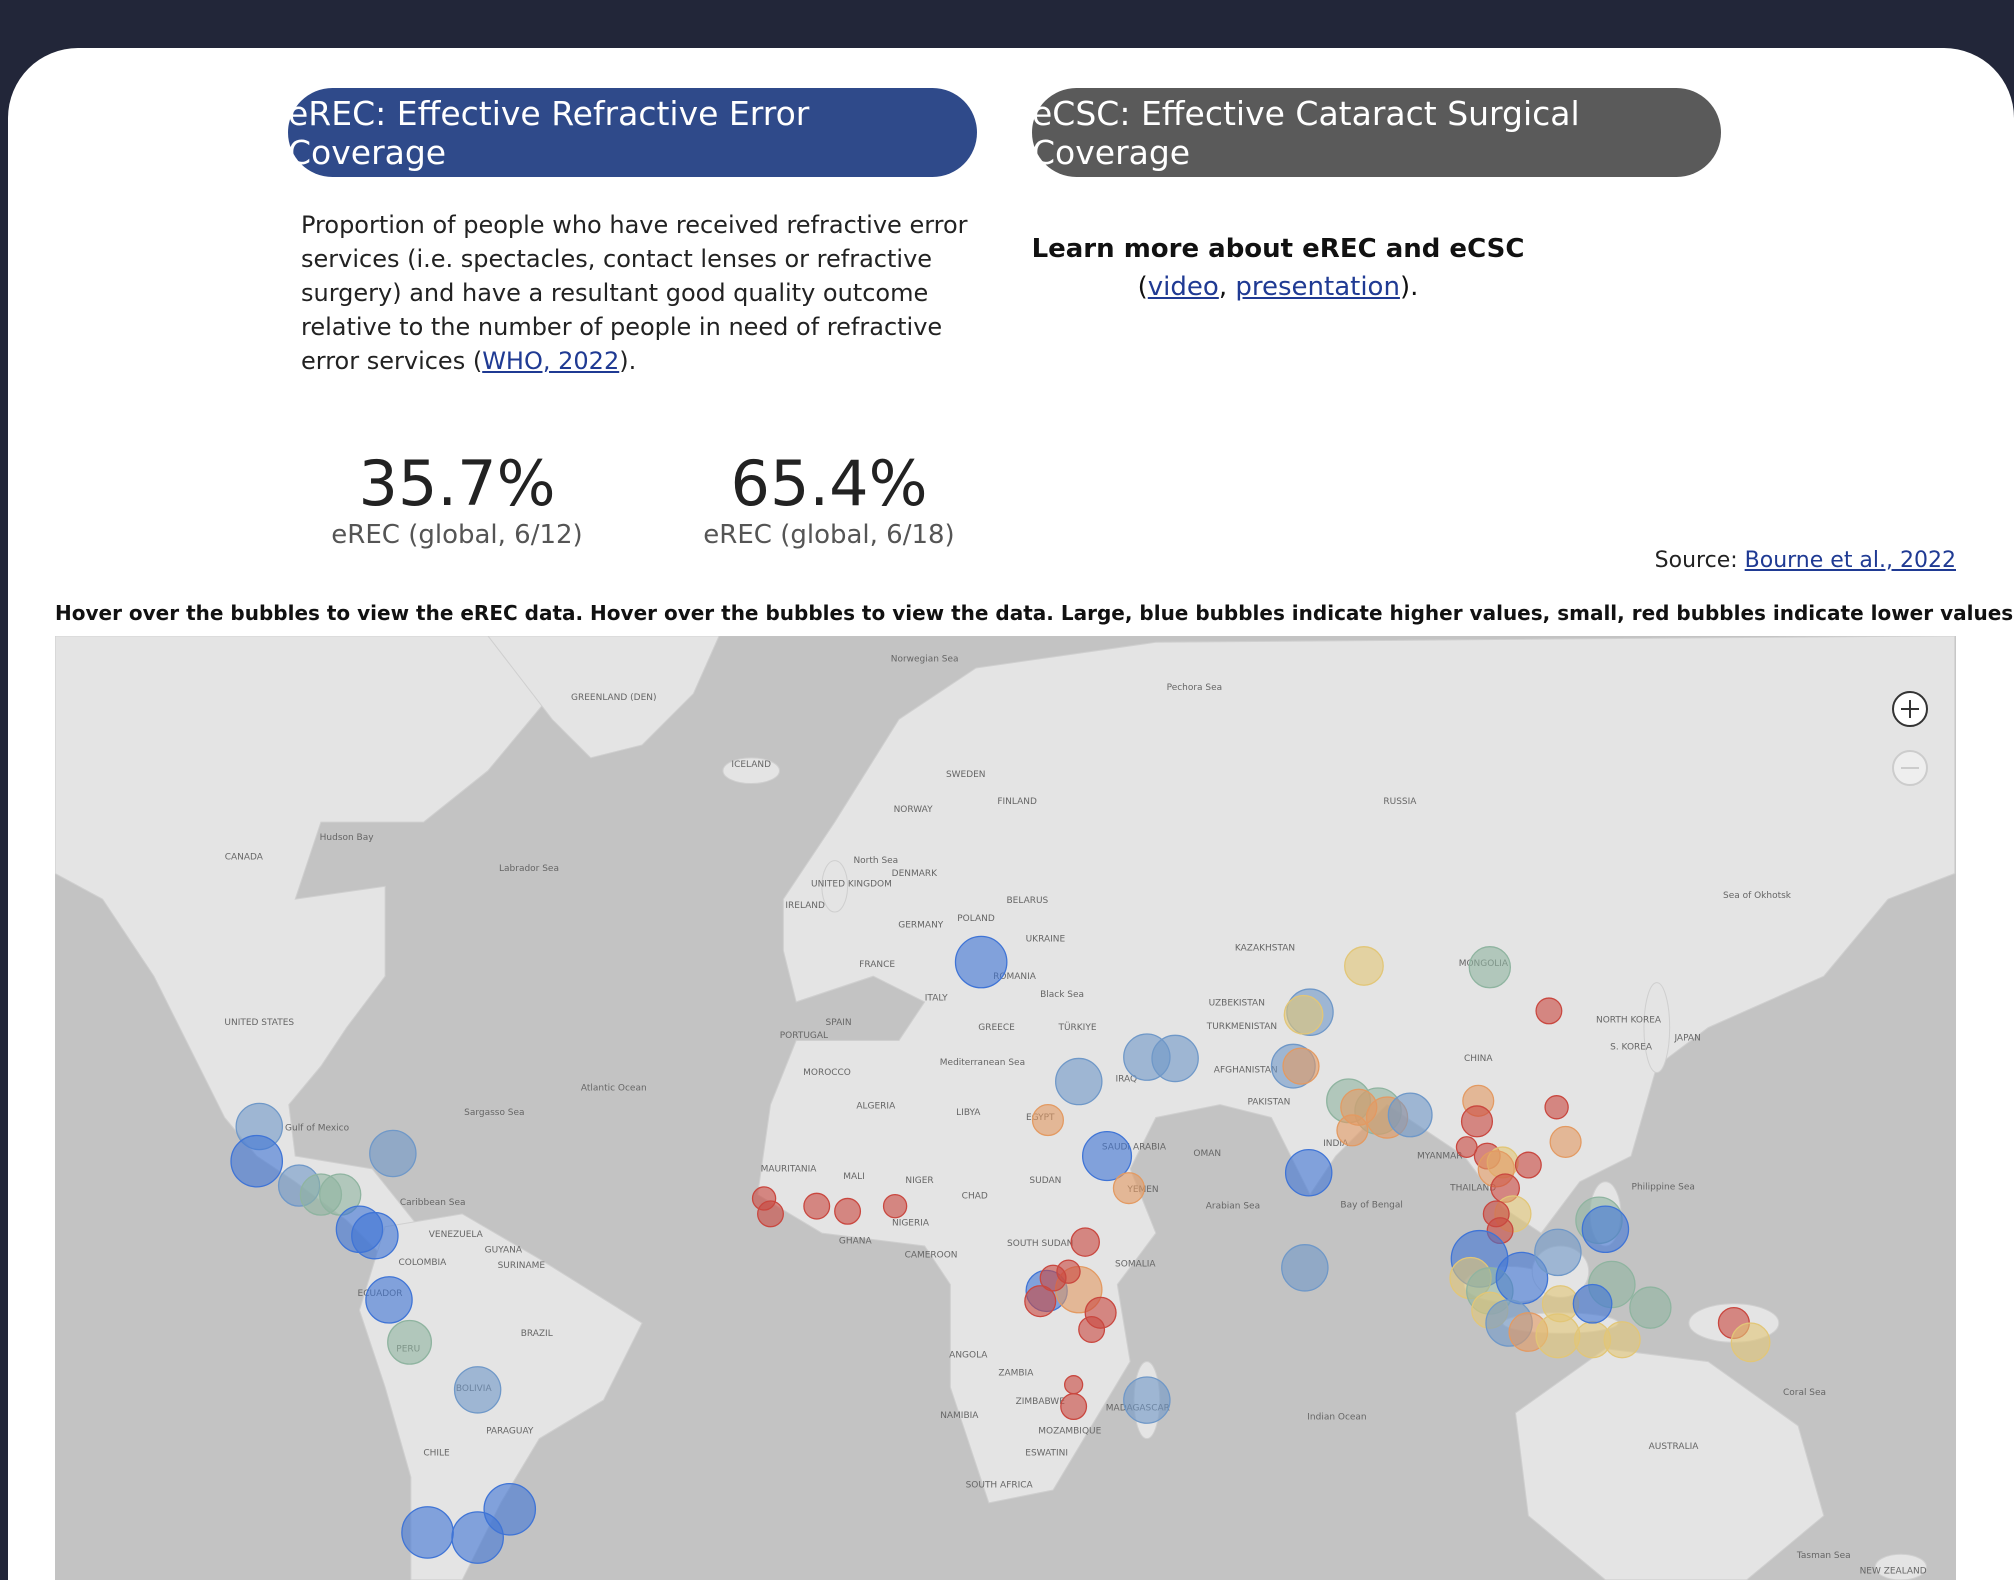 The width and height of the screenshot is (2014, 1580). Describe the element at coordinates (851, 884) in the screenshot. I see `map-label: UNITED KINGDOM` at that location.